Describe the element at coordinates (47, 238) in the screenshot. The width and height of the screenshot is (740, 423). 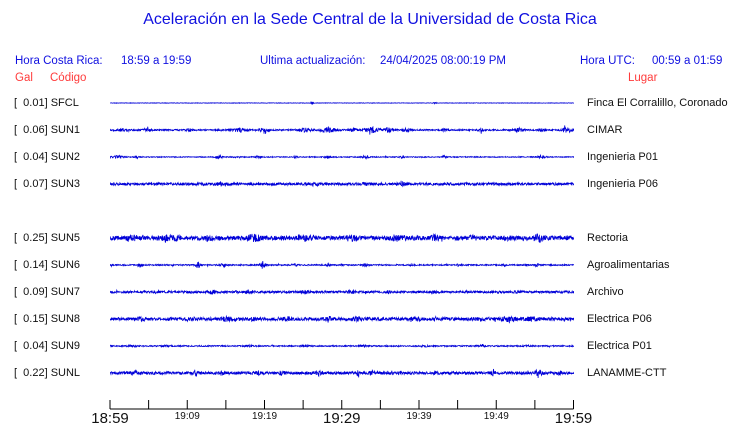
I see `channel-gal-code-label: [ 0.25] SUN5` at that location.